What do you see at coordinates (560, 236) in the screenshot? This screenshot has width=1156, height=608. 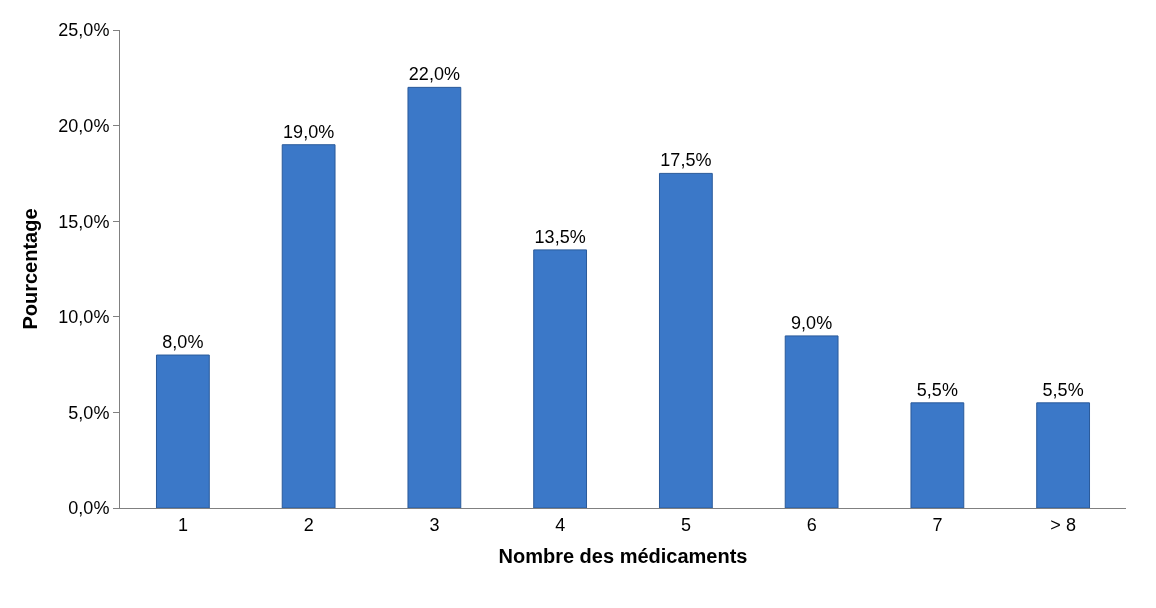 I see `data-label: 13,5%` at bounding box center [560, 236].